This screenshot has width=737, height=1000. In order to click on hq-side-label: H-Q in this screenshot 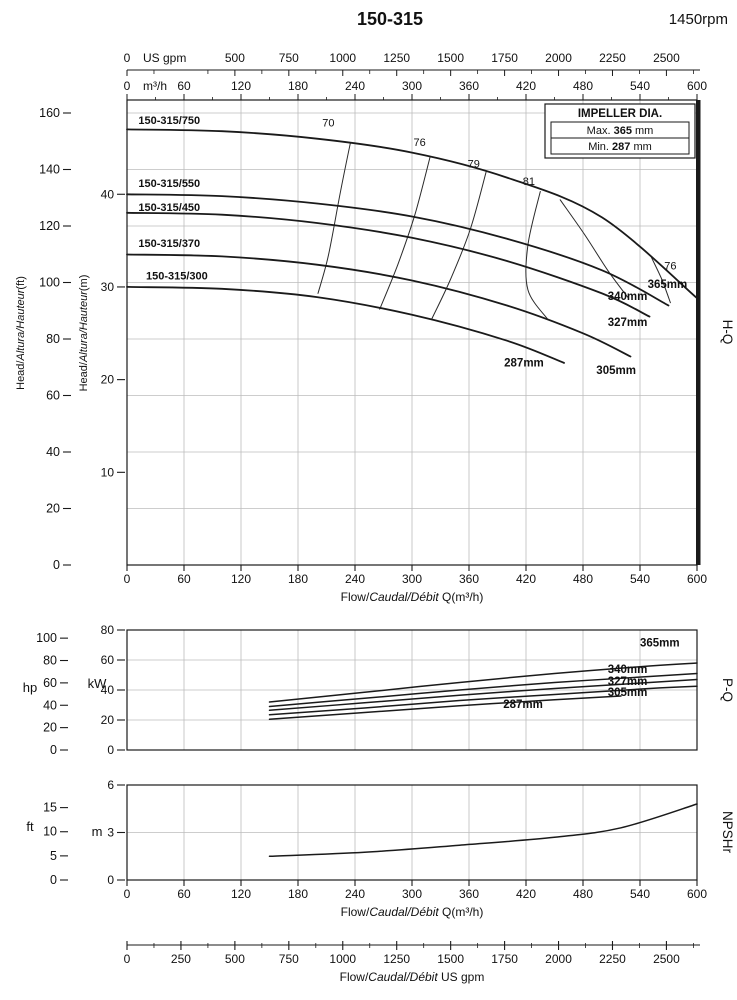, I will do `click(727, 332)`.